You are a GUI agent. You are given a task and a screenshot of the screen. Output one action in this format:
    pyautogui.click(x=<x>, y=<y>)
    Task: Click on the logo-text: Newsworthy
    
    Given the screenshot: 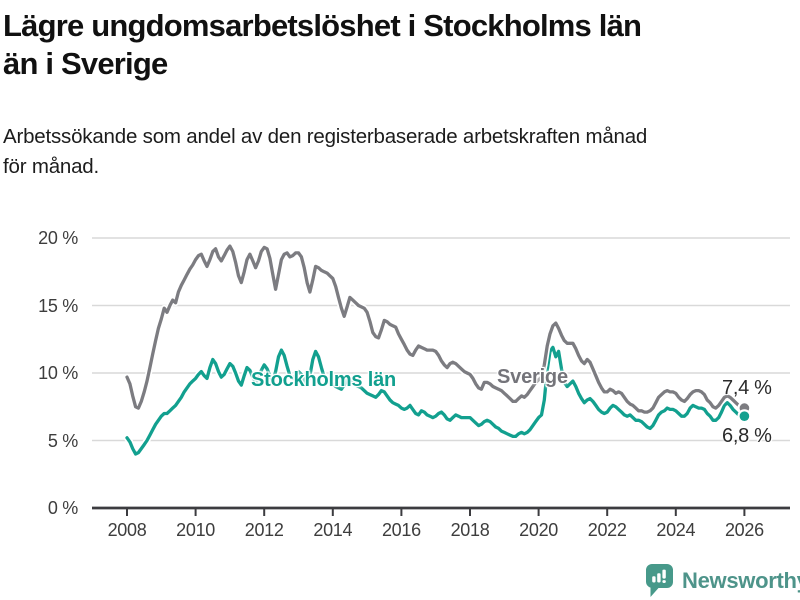 What is the action you would take?
    pyautogui.click(x=741, y=580)
    